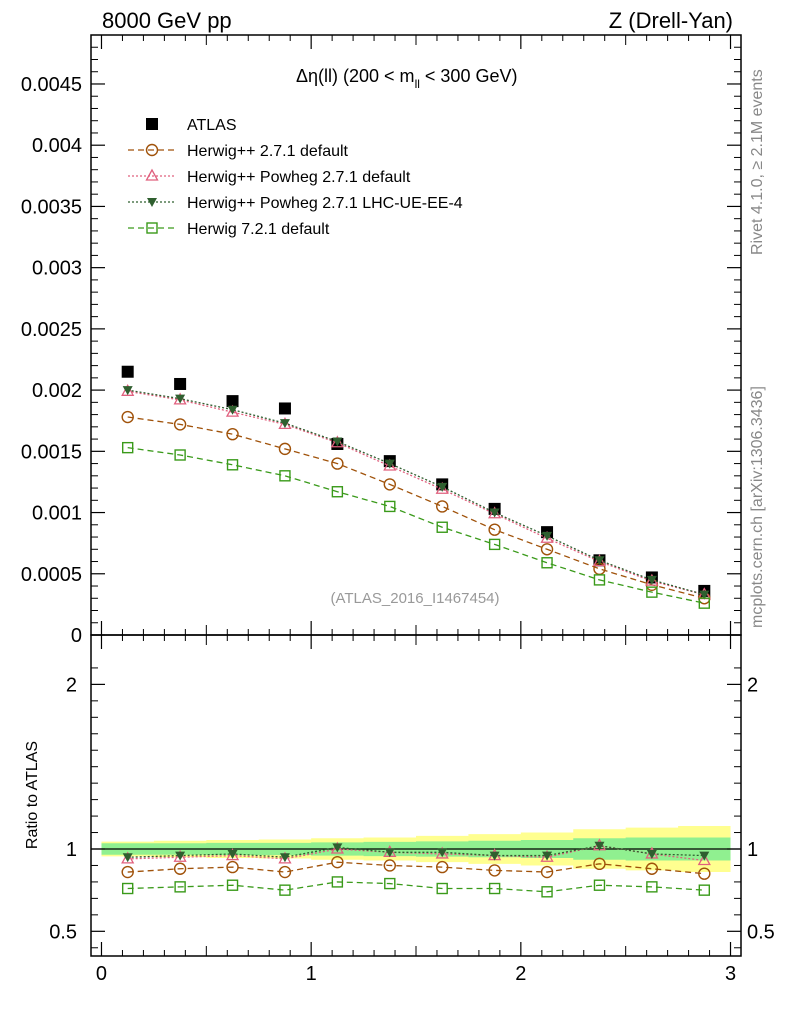 Image resolution: width=786 pixels, height=1024 pixels. What do you see at coordinates (258, 229) in the screenshot?
I see `legend-label-herwig_721: Herwig 7.2.1 default` at bounding box center [258, 229].